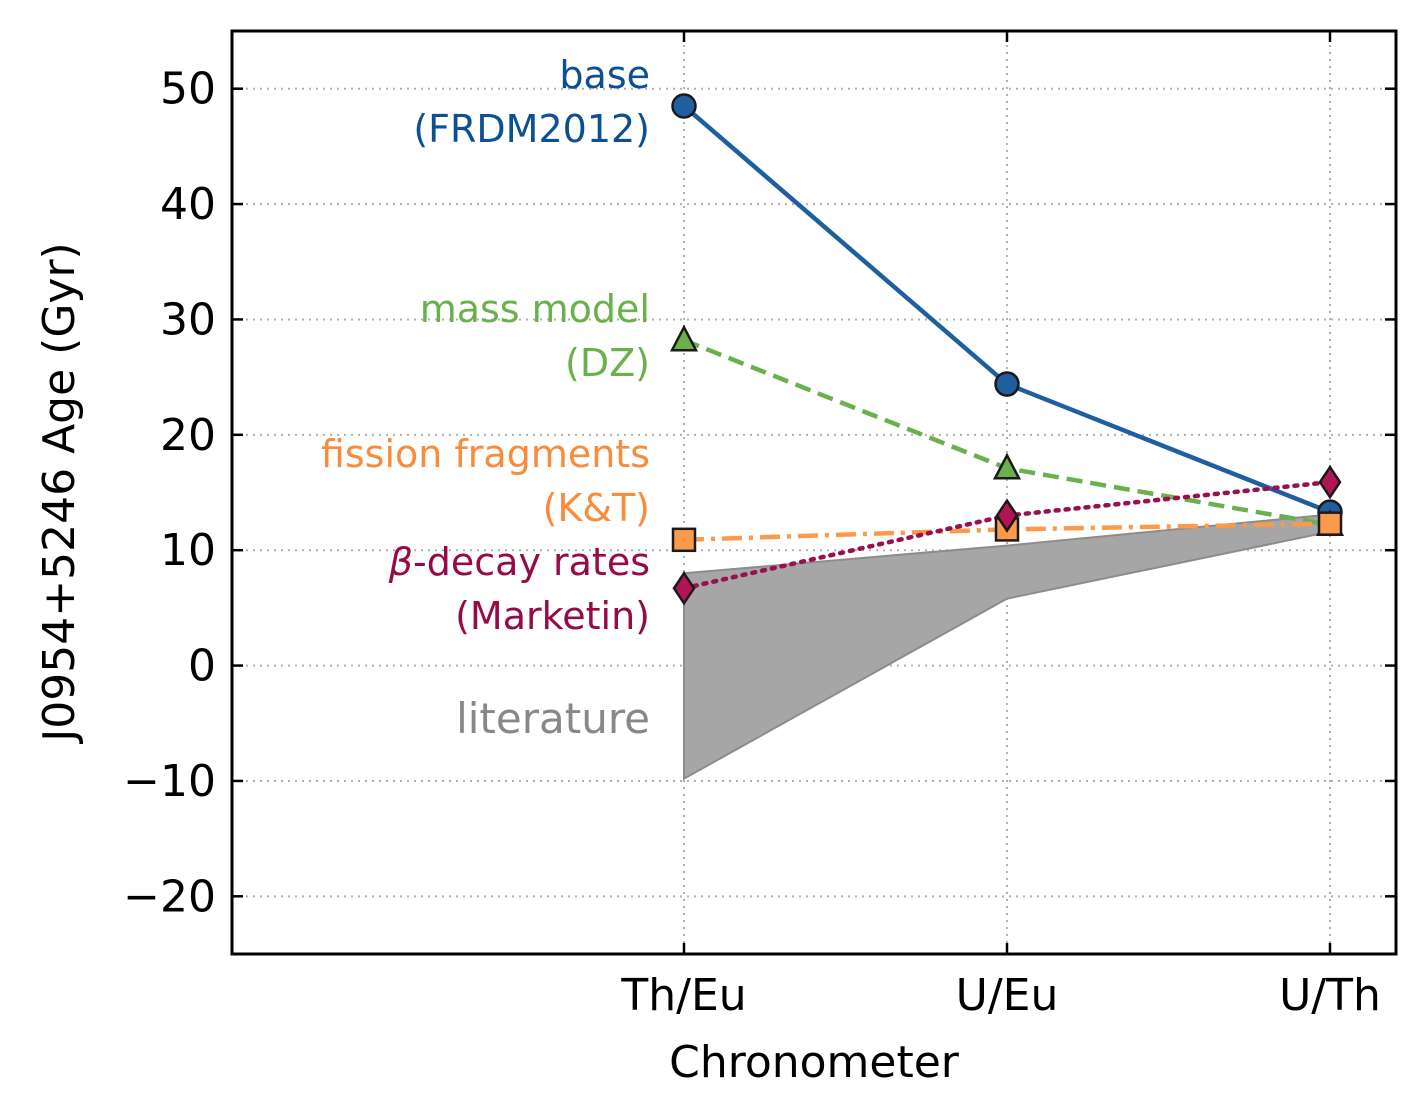  I want to click on series-label: (K&T), so click(596, 508).